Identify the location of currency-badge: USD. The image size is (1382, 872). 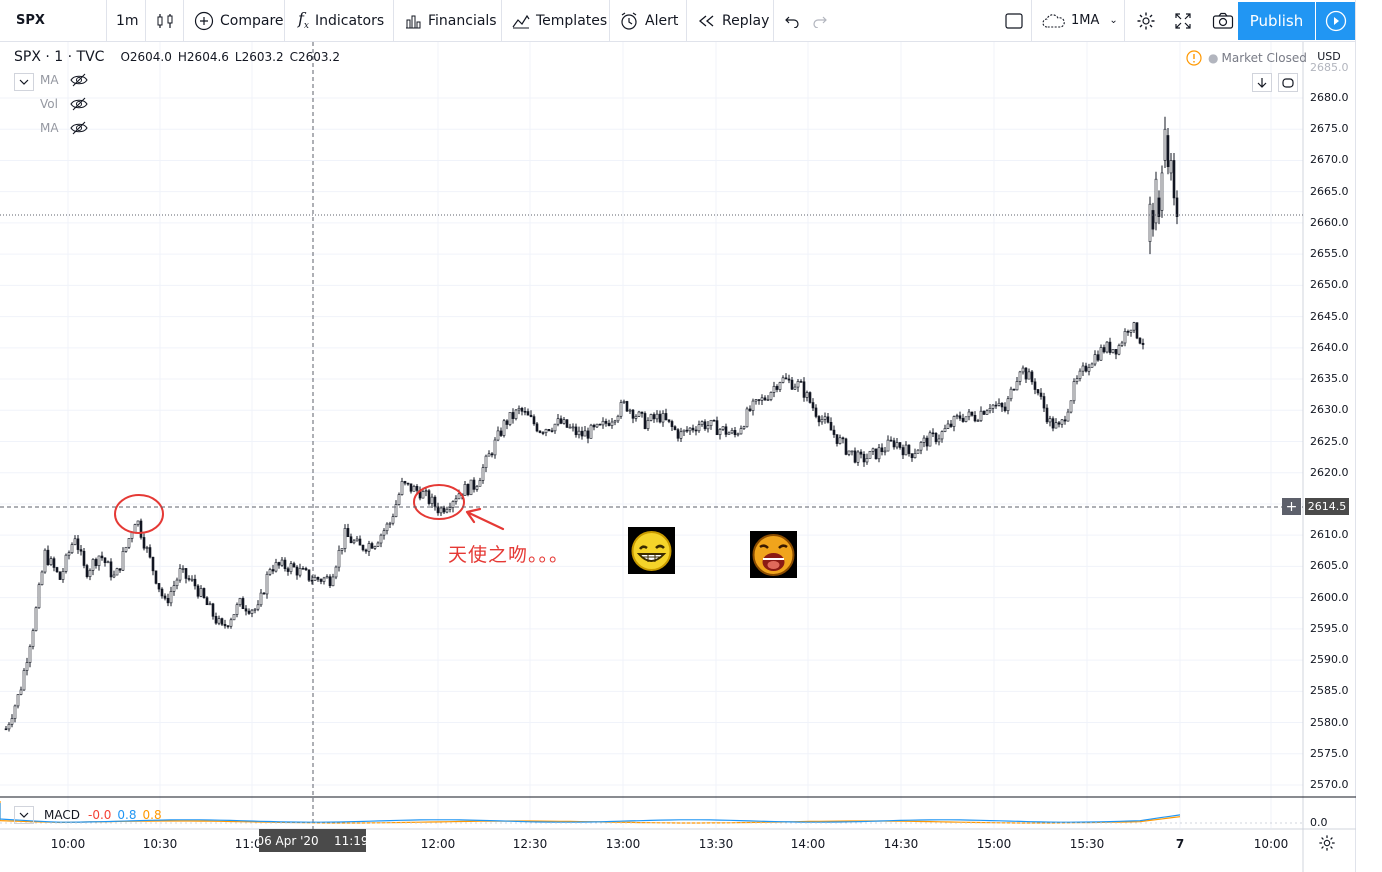
(1329, 56).